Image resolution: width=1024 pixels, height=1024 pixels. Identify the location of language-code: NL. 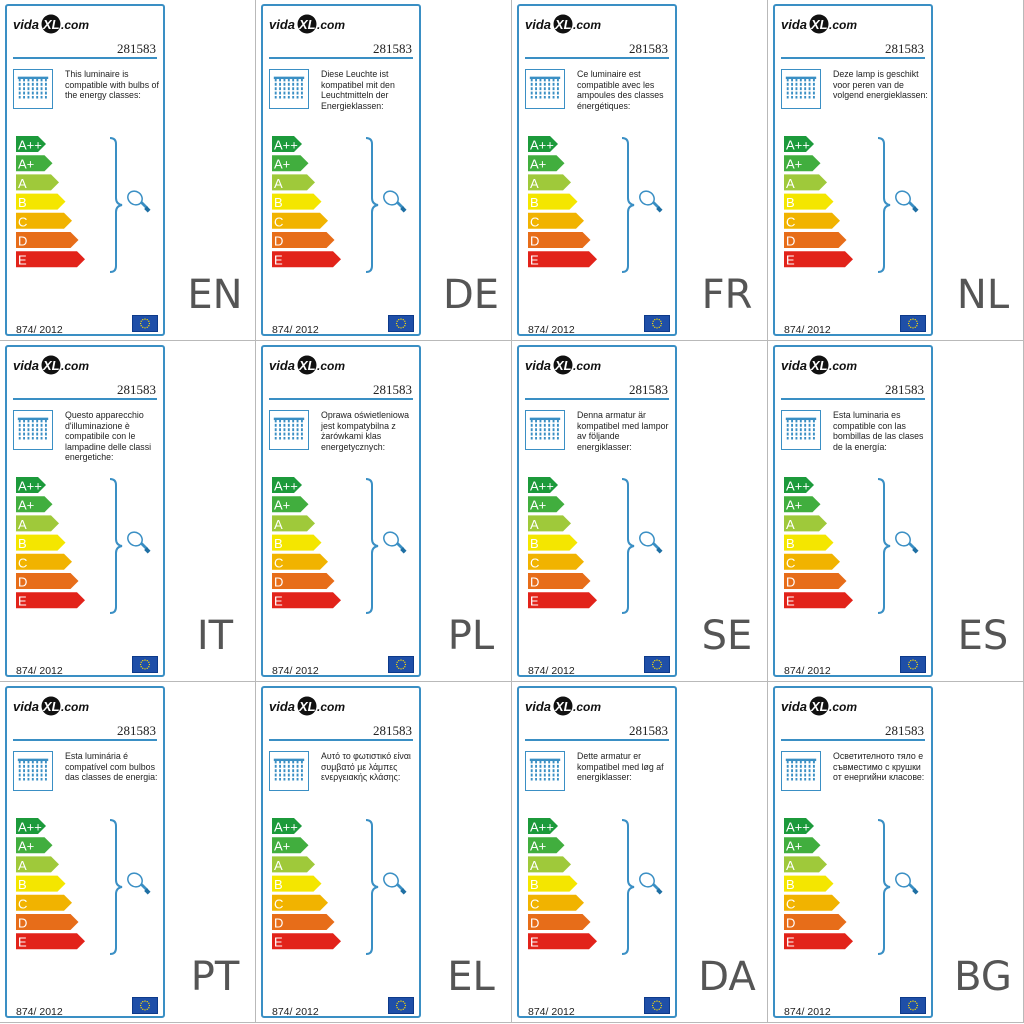
(983, 295).